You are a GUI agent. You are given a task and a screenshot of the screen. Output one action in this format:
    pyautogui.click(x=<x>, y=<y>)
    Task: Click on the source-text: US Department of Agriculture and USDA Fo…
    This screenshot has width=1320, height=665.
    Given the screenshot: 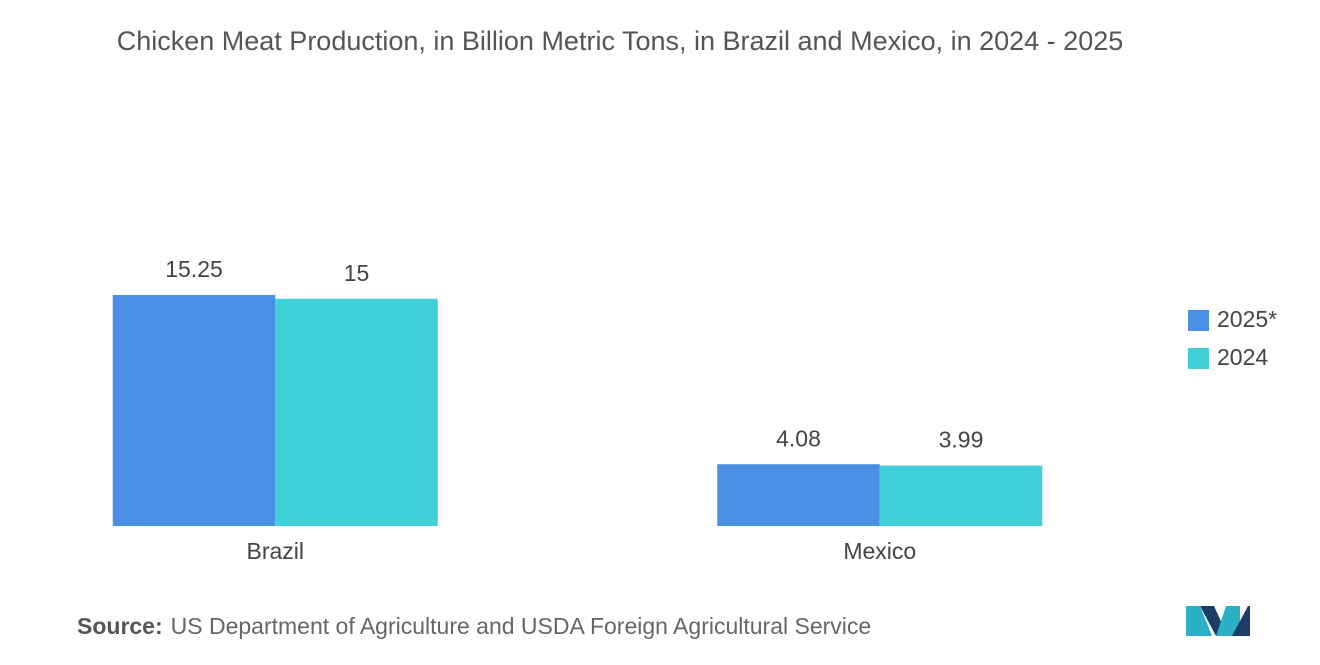 What is the action you would take?
    pyautogui.click(x=521, y=626)
    